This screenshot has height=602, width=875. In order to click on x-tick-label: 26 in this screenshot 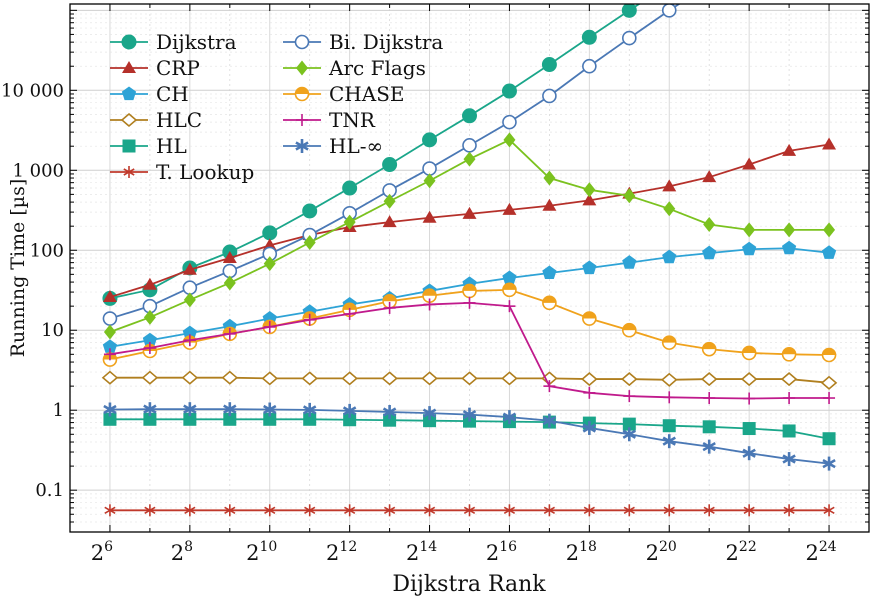, I will do `click(102, 552)`.